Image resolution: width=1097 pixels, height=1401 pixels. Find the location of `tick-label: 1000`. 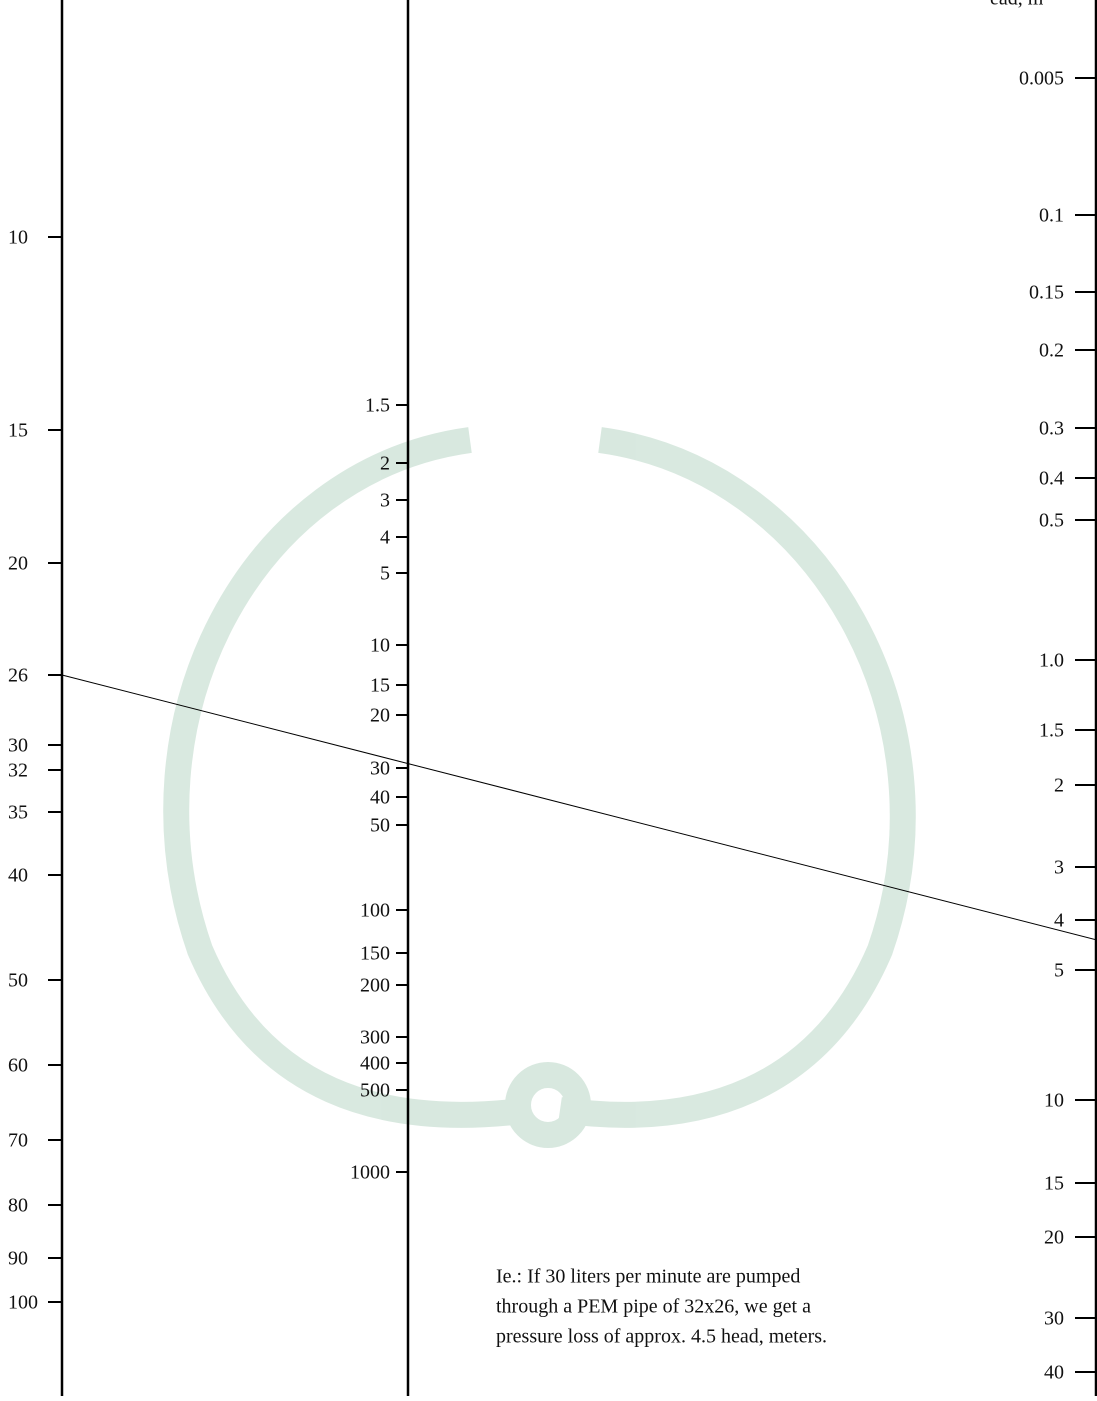

tick-label: 1000 is located at coordinates (370, 1173).